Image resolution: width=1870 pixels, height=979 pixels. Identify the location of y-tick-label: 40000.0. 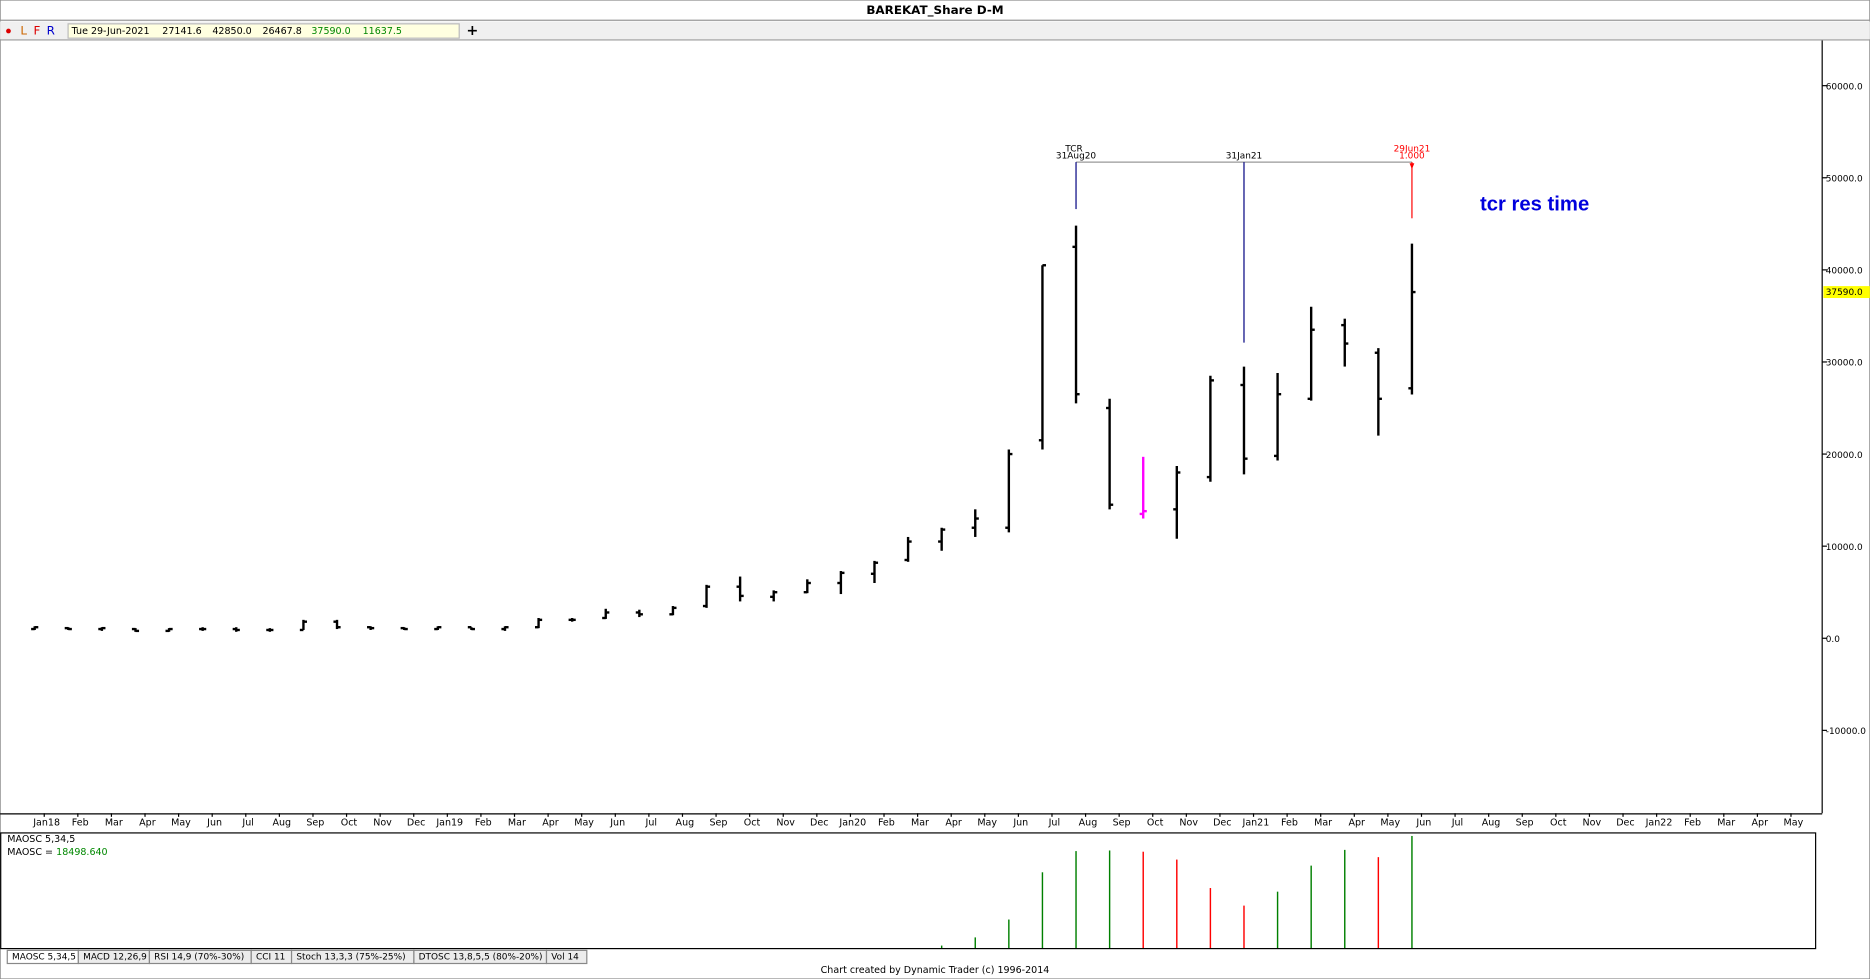
(1844, 272).